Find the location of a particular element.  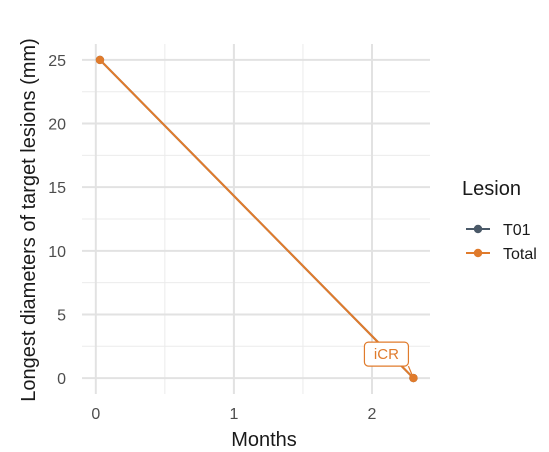

x-tick-label: 2 is located at coordinates (372, 414).